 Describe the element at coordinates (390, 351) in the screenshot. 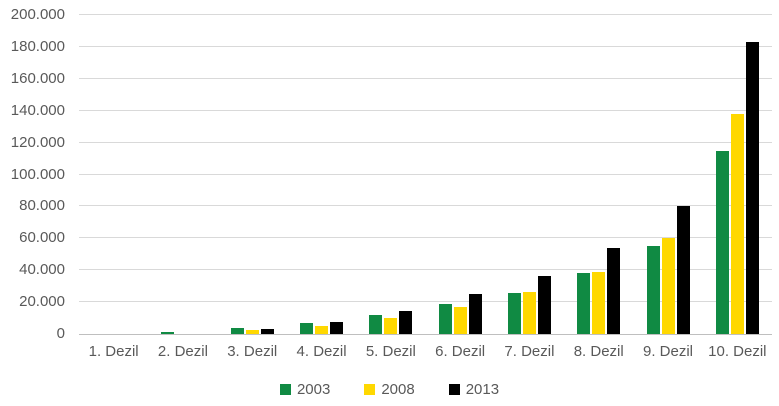

I see `x-category-label: 5. Dezil` at that location.